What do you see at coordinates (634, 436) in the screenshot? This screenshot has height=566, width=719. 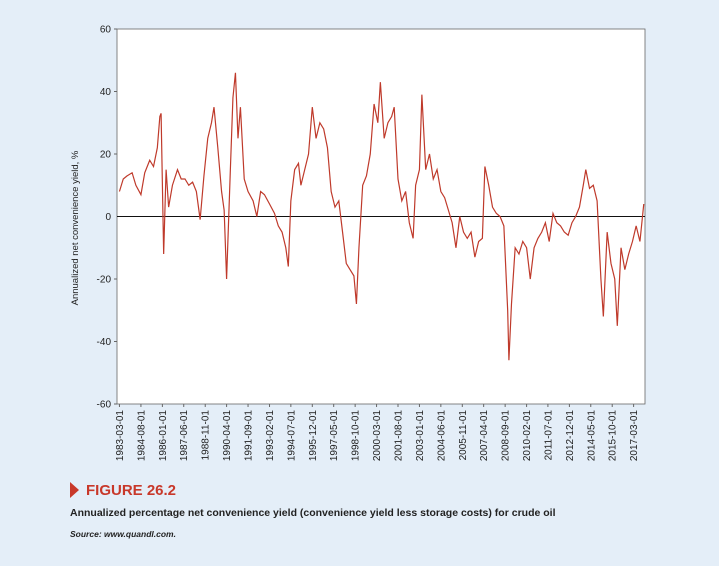 I see `x-tick-label: 2017-03-01` at bounding box center [634, 436].